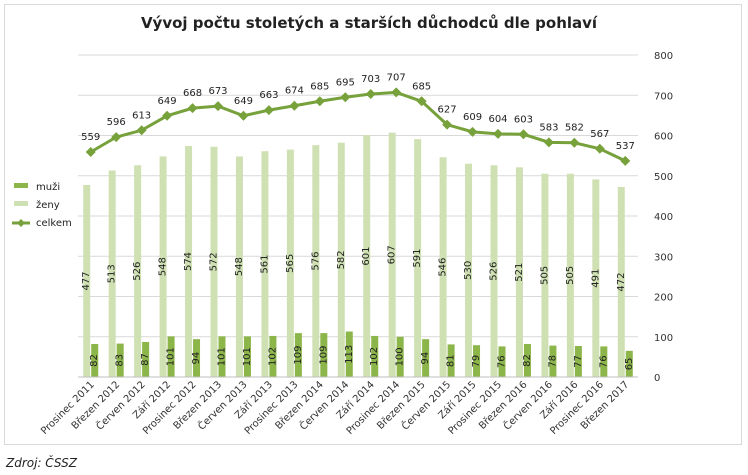 The image size is (748, 475). Describe the element at coordinates (472, 117) in the screenshot. I see `data-label-celkem: 609` at that location.